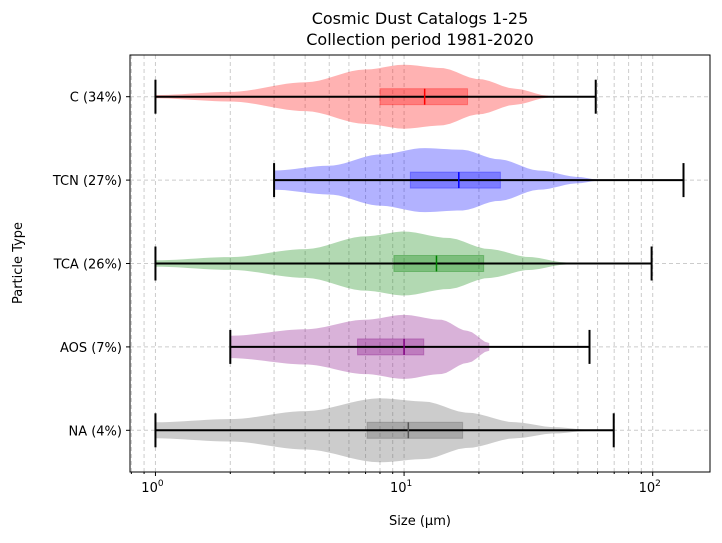 Image resolution: width=722 pixels, height=543 pixels. Describe the element at coordinates (479, 180) in the screenshot. I see `violin-tcn` at that location.